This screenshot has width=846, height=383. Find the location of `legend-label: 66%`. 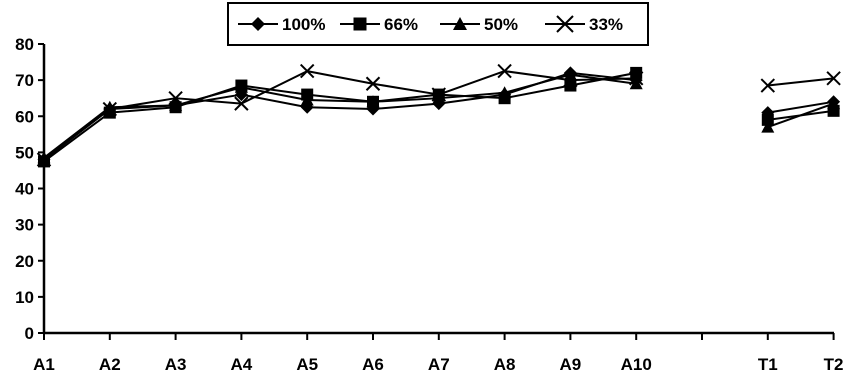

legend-label: 66% is located at coordinates (401, 24).